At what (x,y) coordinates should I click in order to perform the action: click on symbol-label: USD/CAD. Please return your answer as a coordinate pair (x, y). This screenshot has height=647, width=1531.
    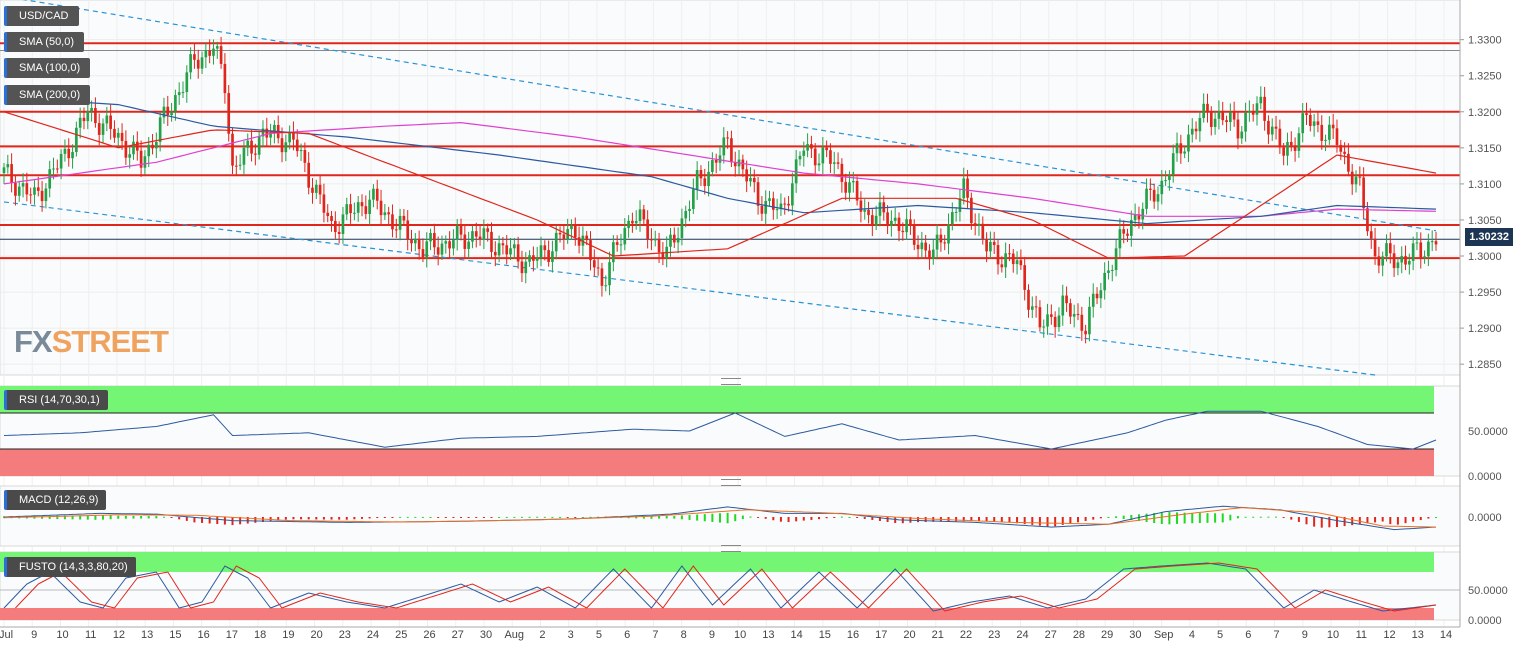
    Looking at the image, I should click on (41, 16).